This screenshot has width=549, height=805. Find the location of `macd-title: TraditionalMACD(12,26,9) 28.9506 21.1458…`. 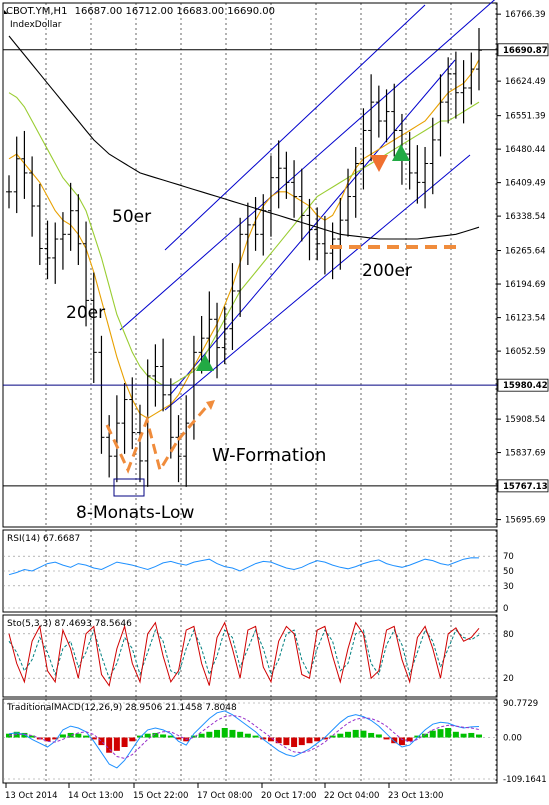

macd-title: TraditionalMACD(12,26,9) 28.9506 21.1458… is located at coordinates (121, 708).